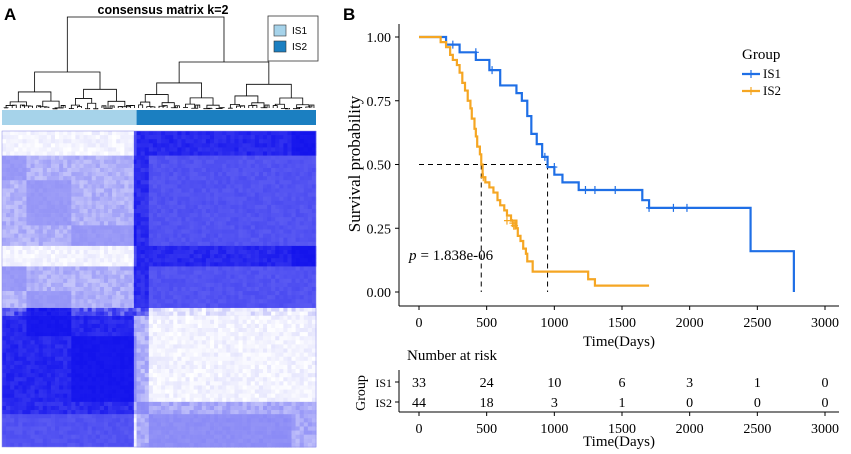 The width and height of the screenshot is (851, 454). What do you see at coordinates (69, 117) in the screenshot?
I see `cluster-bar-is1` at bounding box center [69, 117].